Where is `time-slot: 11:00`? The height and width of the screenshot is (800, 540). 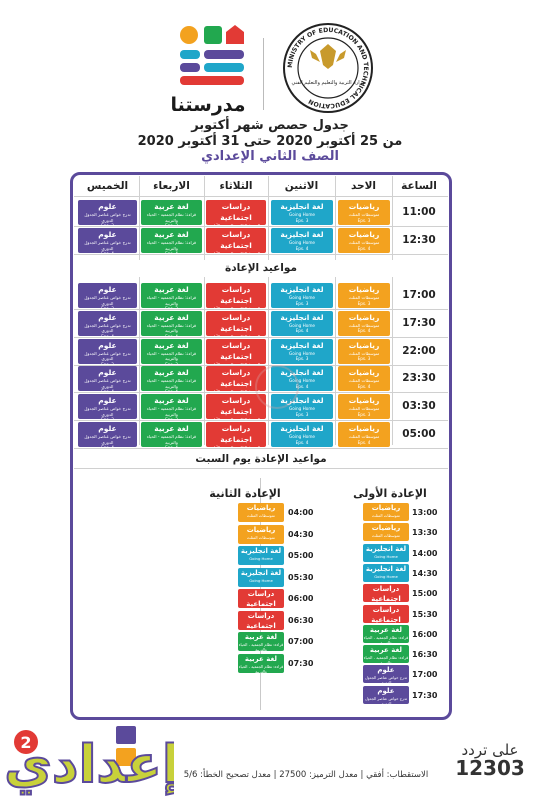
time-slot: 11:00 is located at coordinates (419, 212).